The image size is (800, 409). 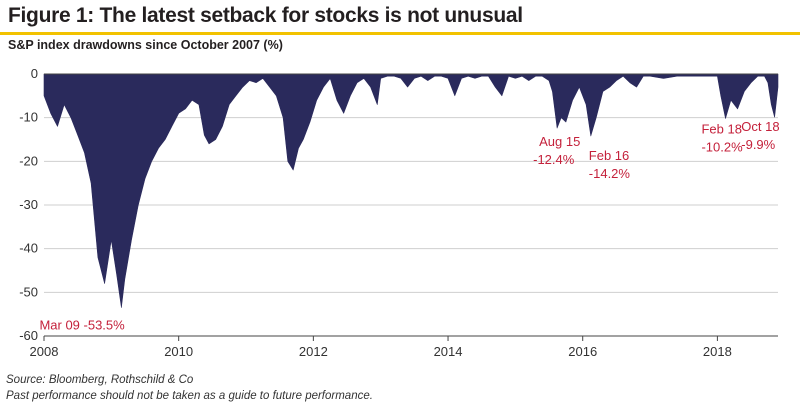 I want to click on y-tick-label: -60, so click(x=28, y=335).